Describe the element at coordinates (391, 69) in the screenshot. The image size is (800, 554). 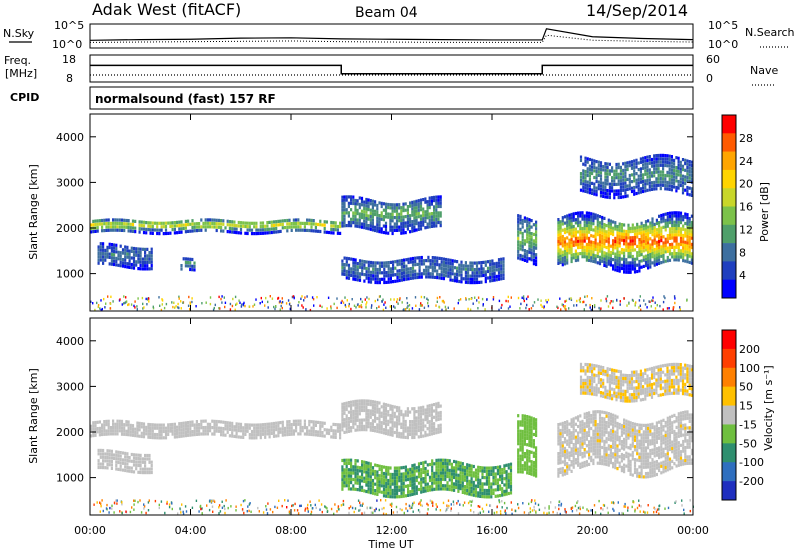
I see `frequency-panel: Freq. [MHz] 18 8 Nave 60 0` at that location.